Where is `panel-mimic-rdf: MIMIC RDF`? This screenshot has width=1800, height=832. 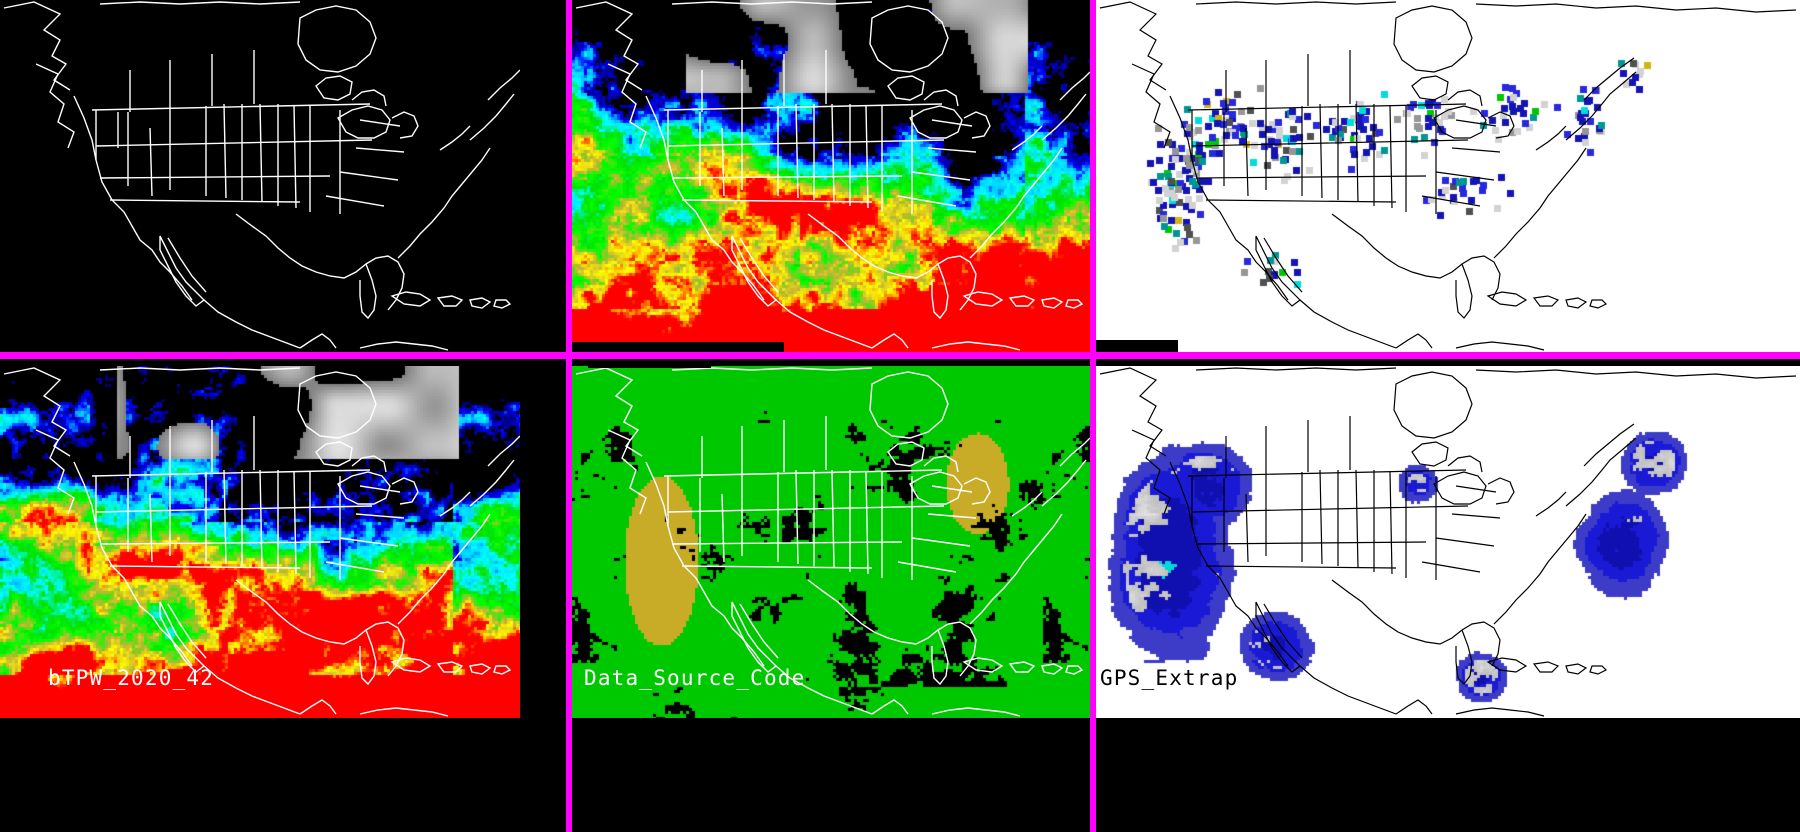
panel-mimic-rdf: MIMIC RDF is located at coordinates (260, 176).